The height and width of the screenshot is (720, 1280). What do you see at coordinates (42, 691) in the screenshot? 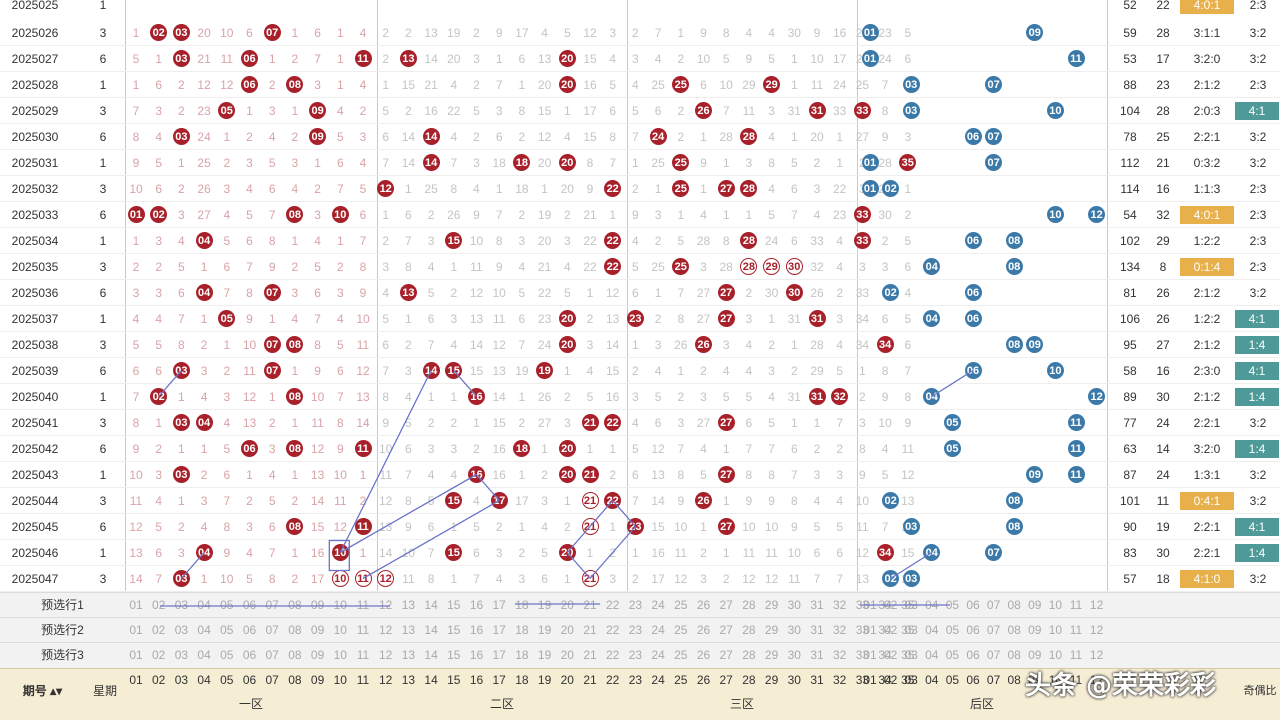
I see `issue-header: 期号 ▴▾` at bounding box center [42, 691].